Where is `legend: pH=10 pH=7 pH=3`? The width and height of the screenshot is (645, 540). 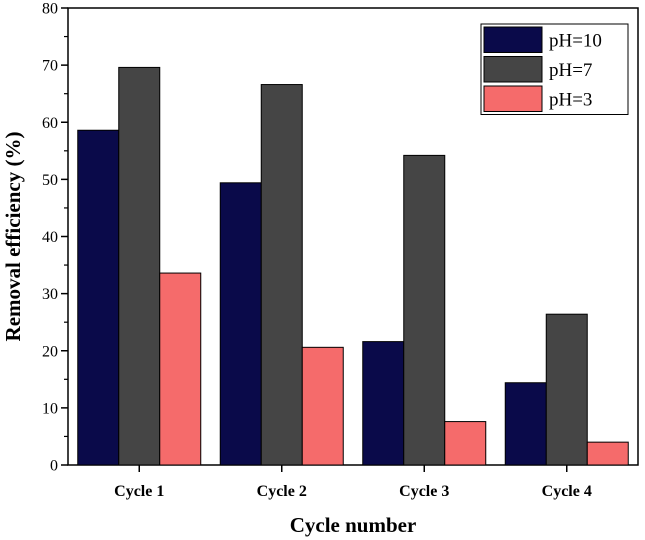
legend: pH=10 pH=7 pH=3 is located at coordinates (554, 69).